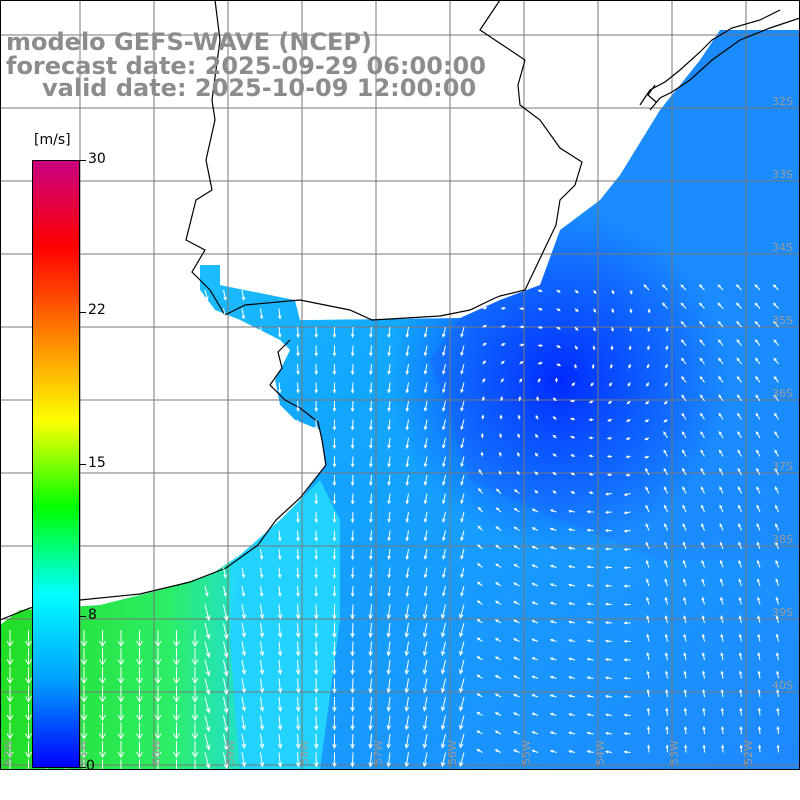 The image size is (800, 800). What do you see at coordinates (83, 767) in the screenshot?
I see `colorbar-tick` at bounding box center [83, 767].